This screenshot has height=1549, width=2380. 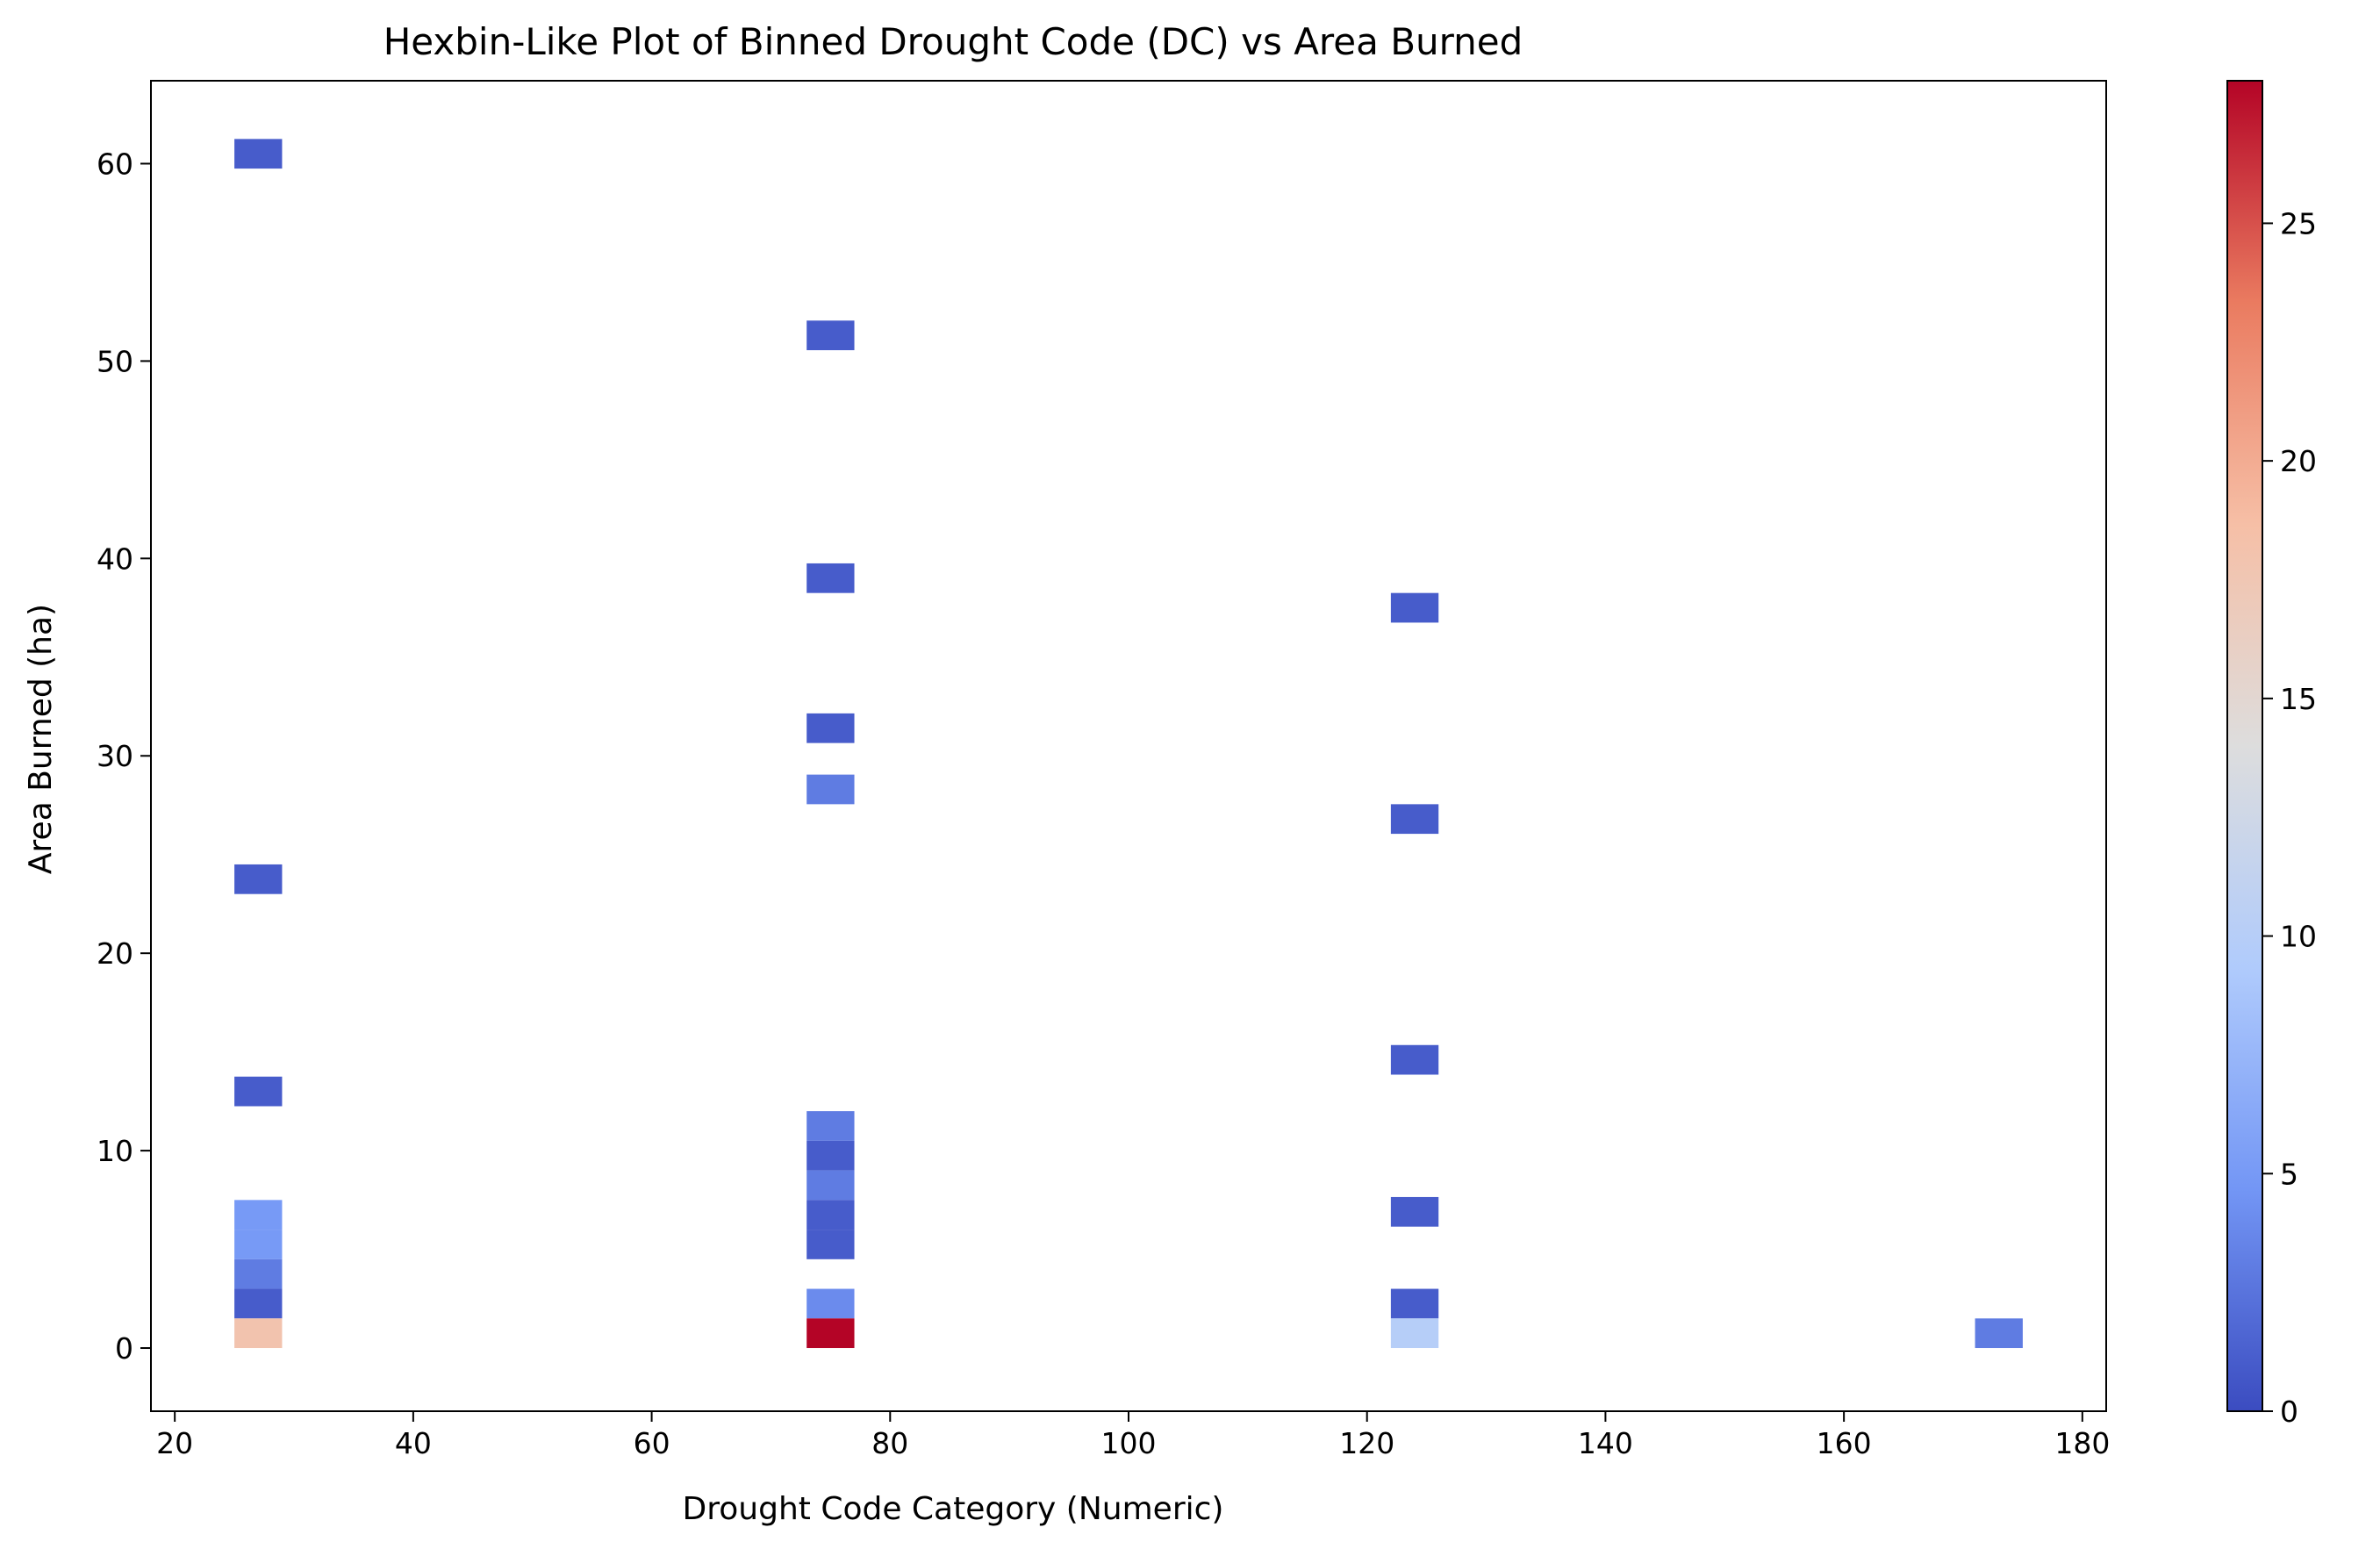 I want to click on colorbar-tick-label: 5, so click(x=2289, y=1174).